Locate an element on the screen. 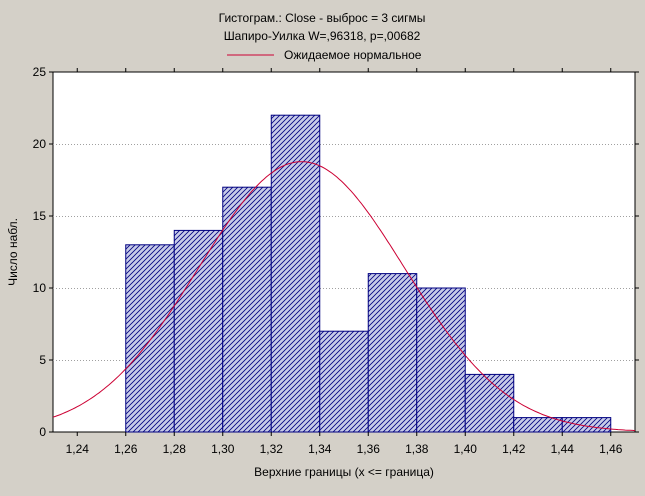  x-tick-label: 1,36 is located at coordinates (369, 449).